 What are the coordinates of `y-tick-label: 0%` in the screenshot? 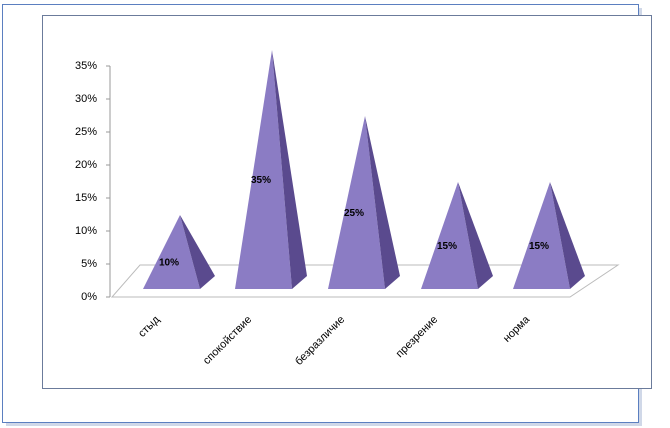 It's located at (89, 297).